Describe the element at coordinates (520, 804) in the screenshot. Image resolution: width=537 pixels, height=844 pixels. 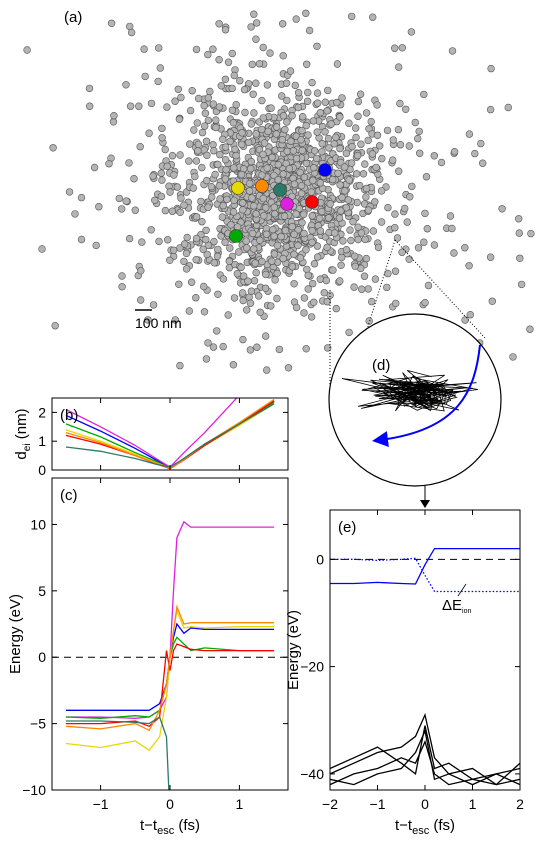
I see `x-tick-label: 2` at that location.